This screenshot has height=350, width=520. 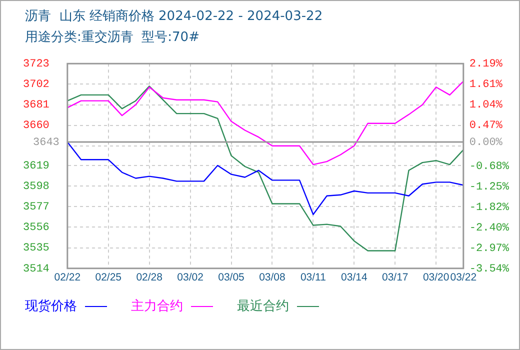 What do you see at coordinates (354, 278) in the screenshot?
I see `x-tick-label: 03/14` at bounding box center [354, 278].